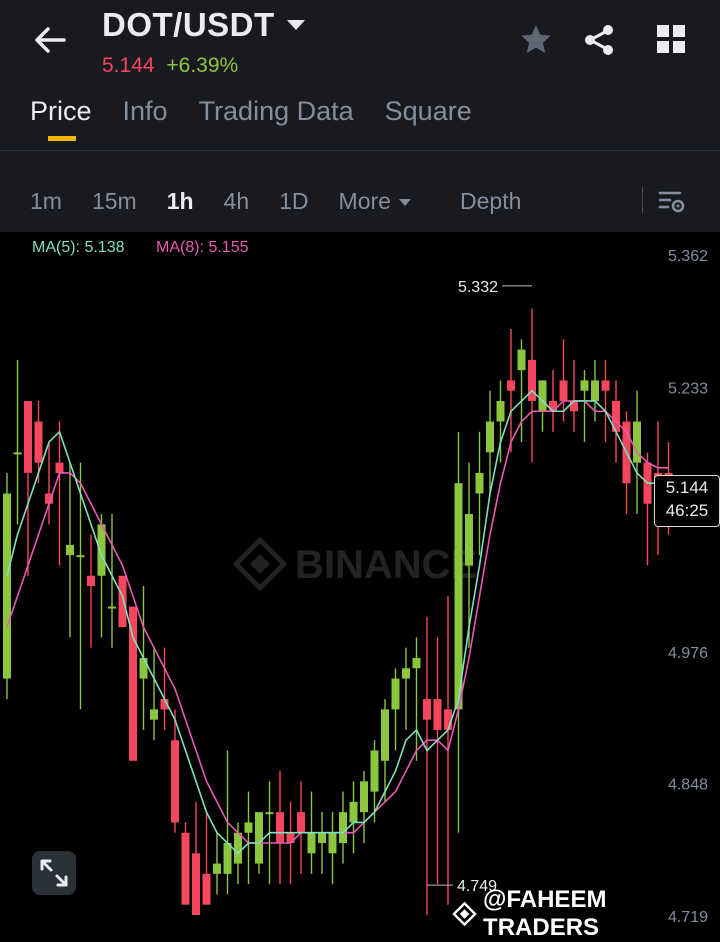 The width and height of the screenshot is (720, 942). What do you see at coordinates (491, 201) in the screenshot?
I see `depth-button: Depth` at bounding box center [491, 201].